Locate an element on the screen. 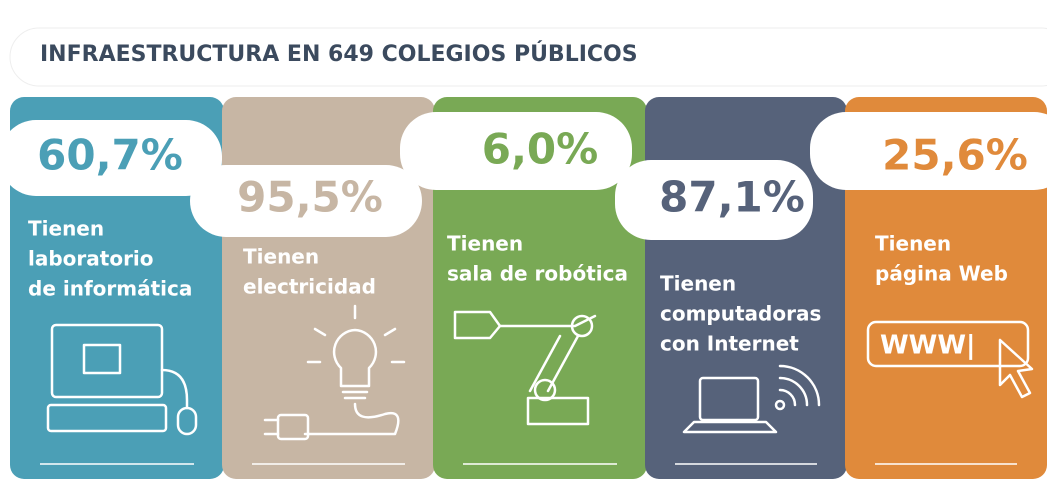 This screenshot has width=1047, height=482. label: con Internet is located at coordinates (729, 344).